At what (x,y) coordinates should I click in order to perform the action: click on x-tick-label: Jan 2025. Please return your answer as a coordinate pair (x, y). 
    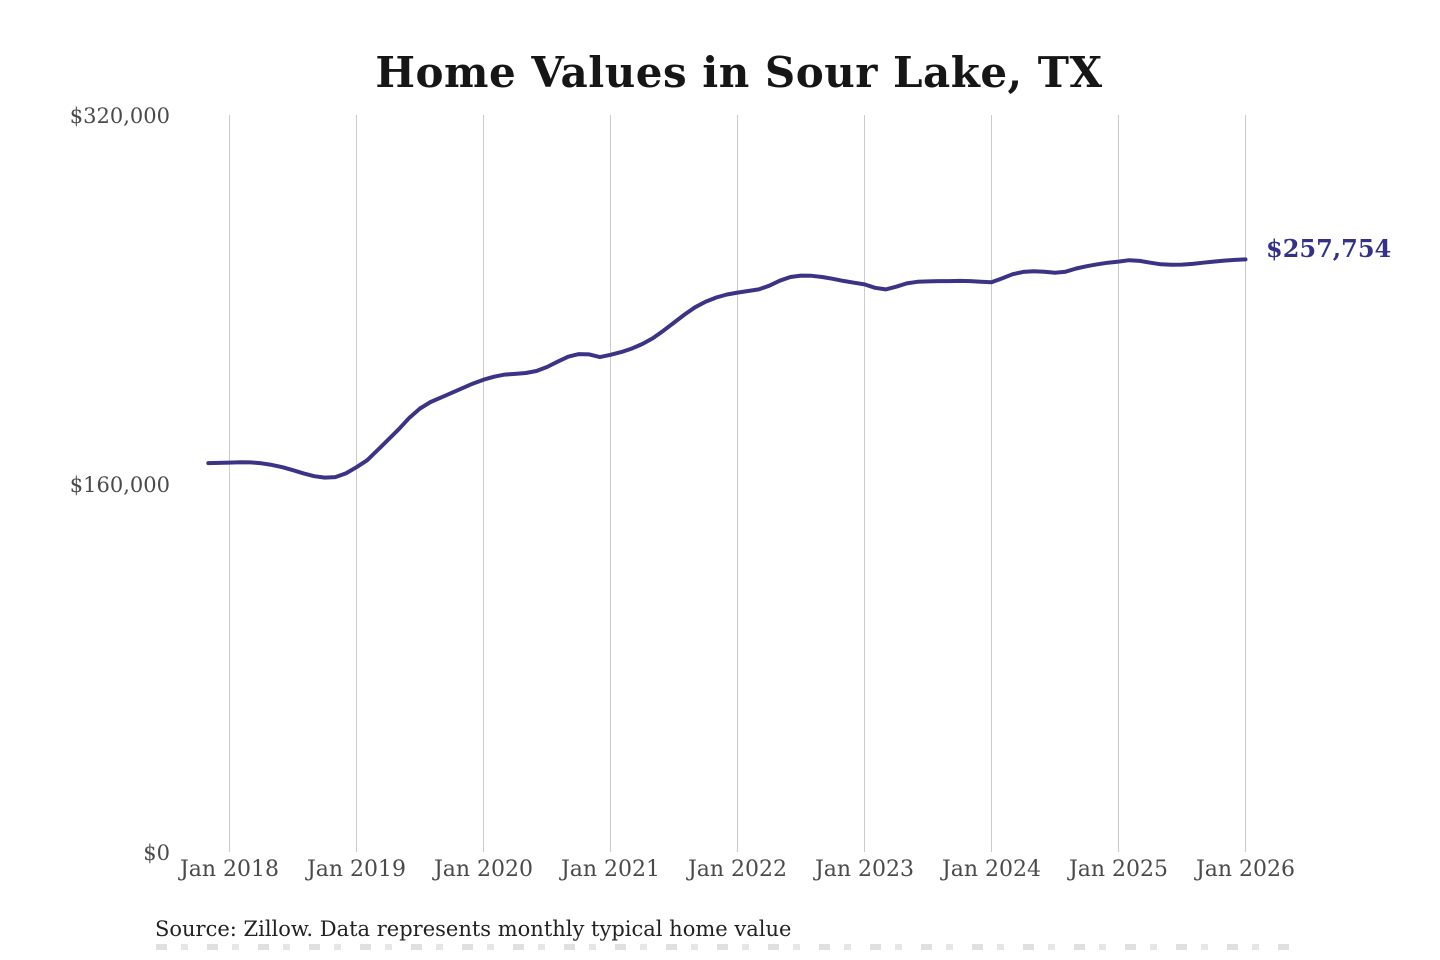
    Looking at the image, I should click on (1118, 869).